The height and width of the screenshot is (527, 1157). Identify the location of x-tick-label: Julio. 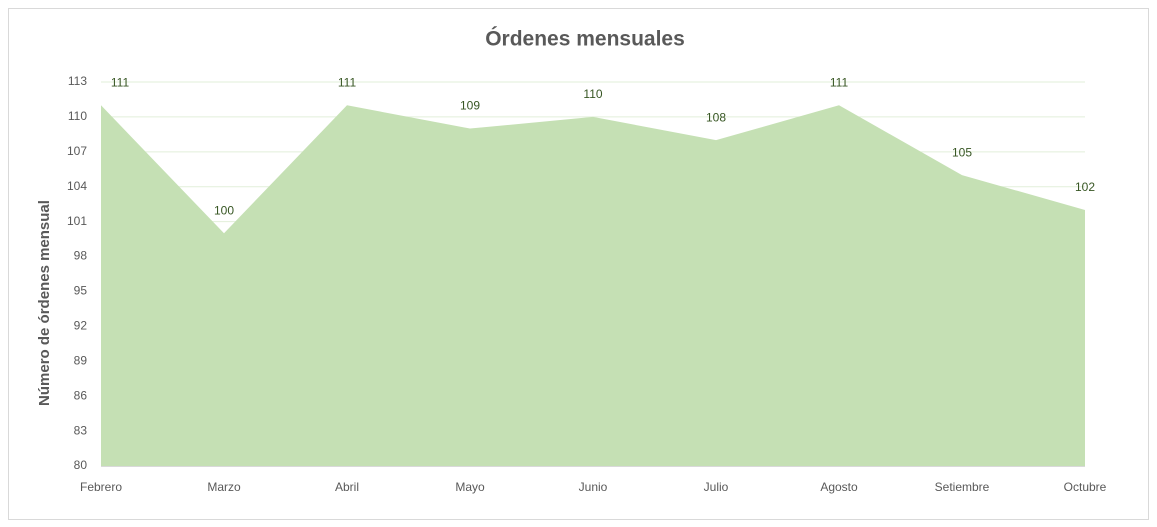
(716, 487).